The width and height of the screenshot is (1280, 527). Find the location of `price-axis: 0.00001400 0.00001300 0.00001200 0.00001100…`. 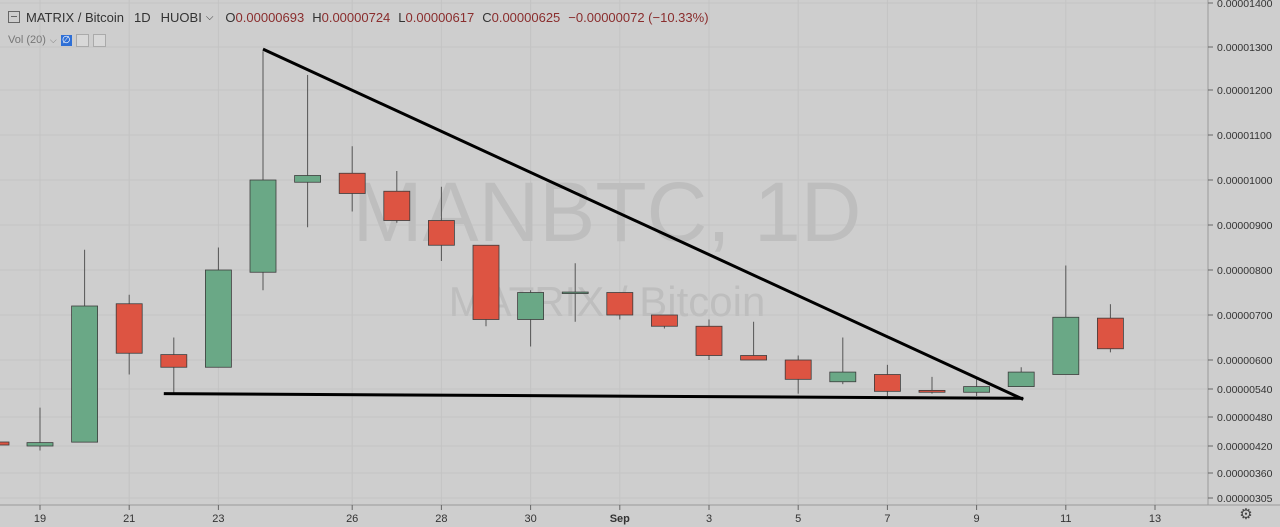

price-axis: 0.00001400 0.00001300 0.00001200 0.00001100… is located at coordinates (1240, 252).